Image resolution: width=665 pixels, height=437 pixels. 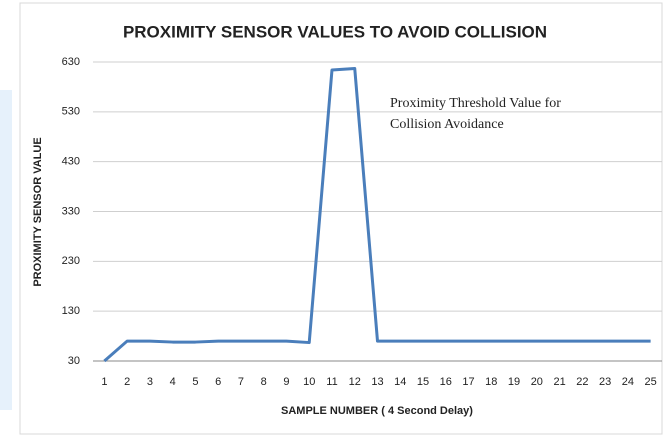 What do you see at coordinates (38, 211) in the screenshot?
I see `y-axis-label: PROXIMITY SENSOR VALUE` at bounding box center [38, 211].